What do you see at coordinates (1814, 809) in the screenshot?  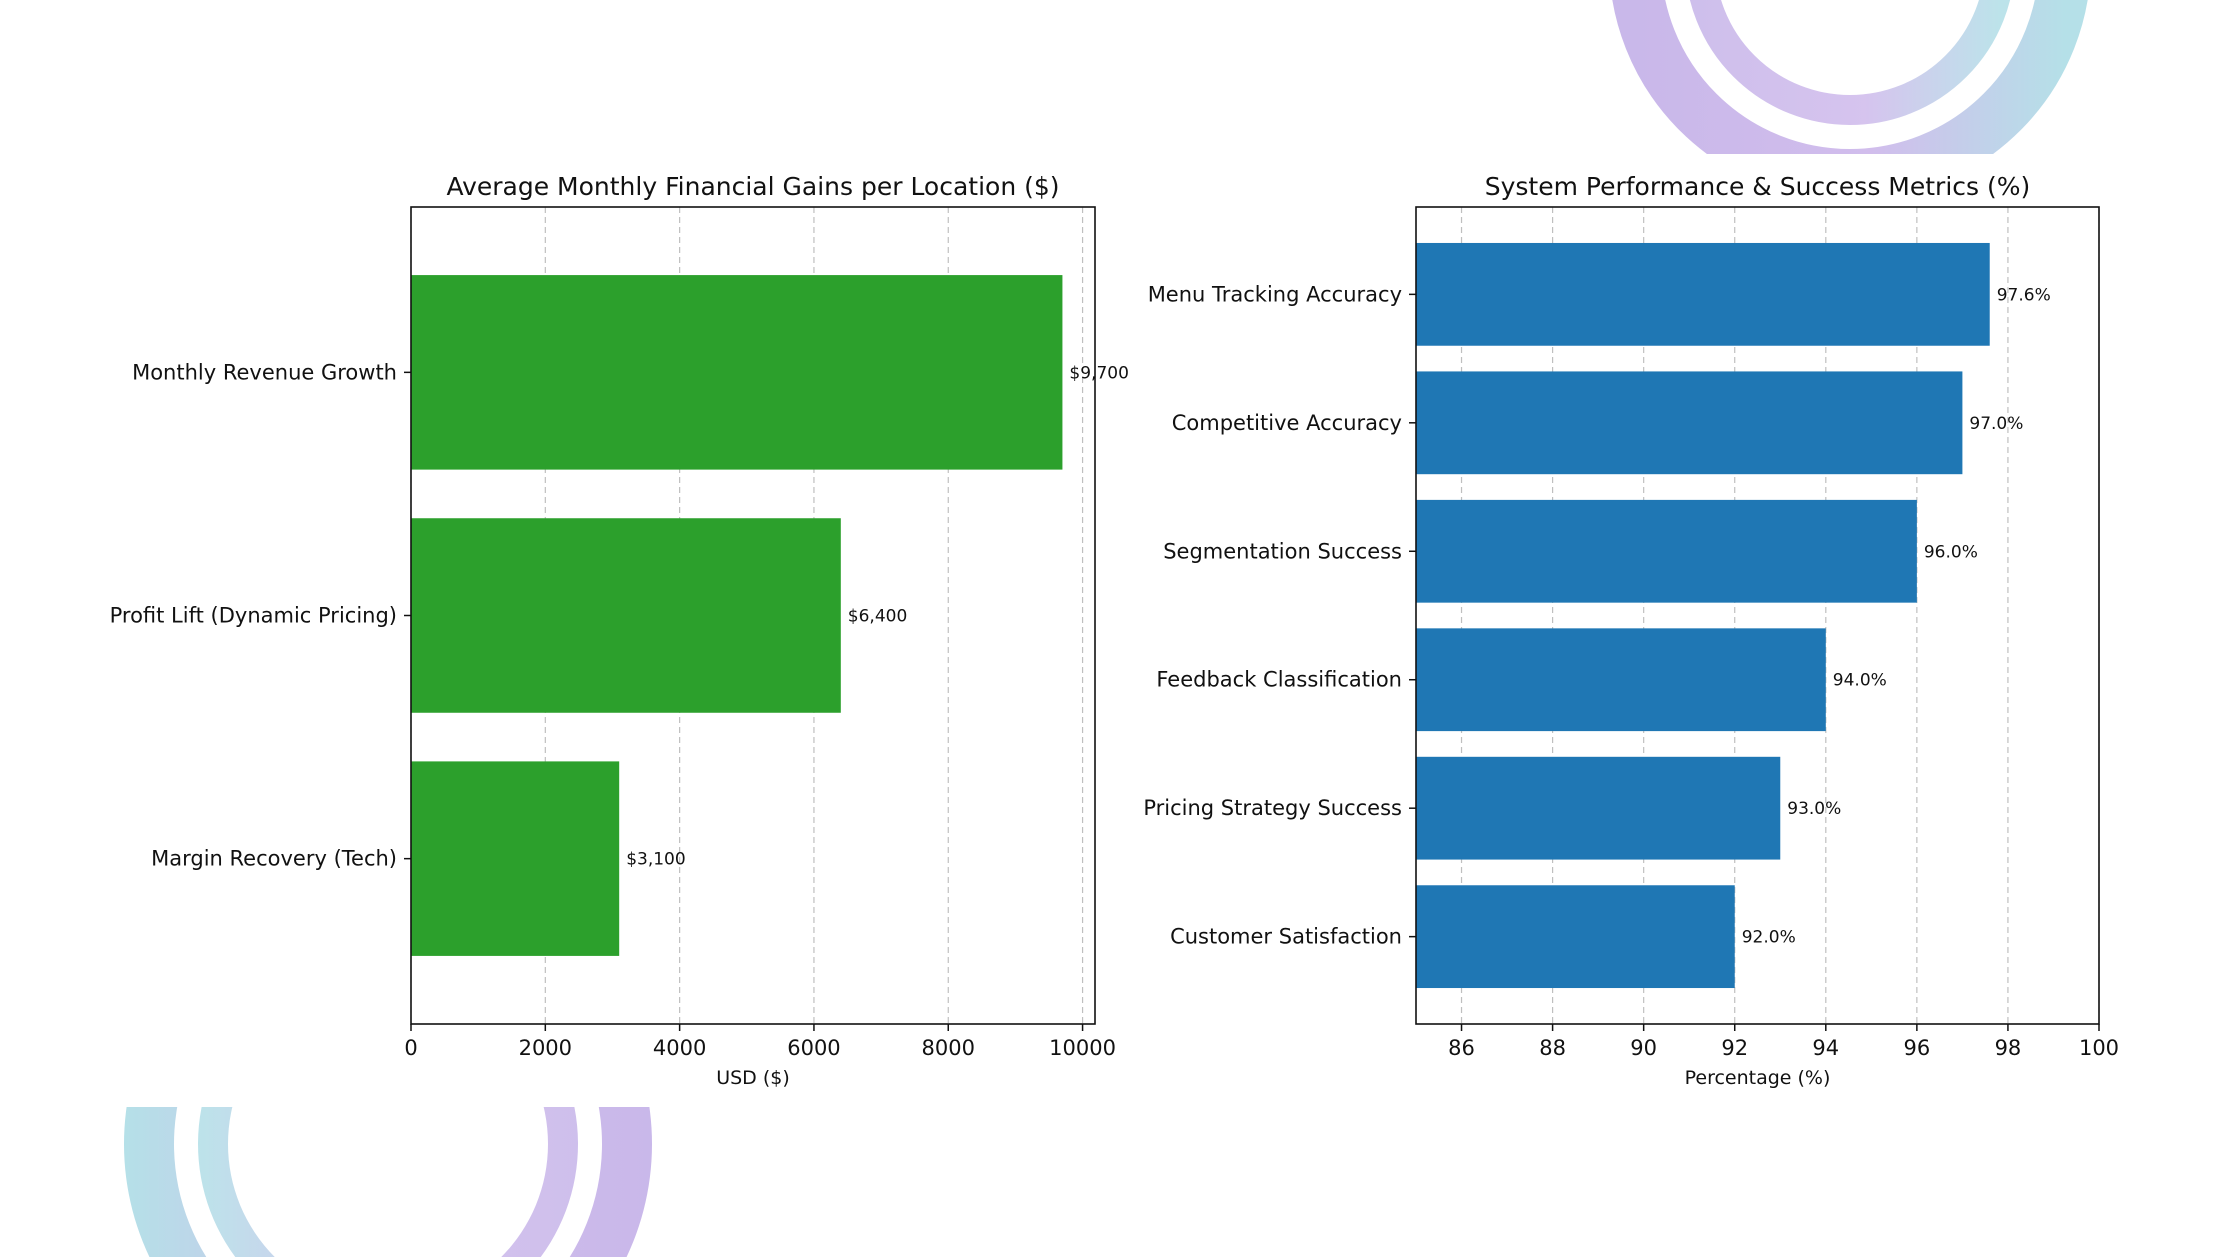 I see `value-label: 93.0%` at bounding box center [1814, 809].